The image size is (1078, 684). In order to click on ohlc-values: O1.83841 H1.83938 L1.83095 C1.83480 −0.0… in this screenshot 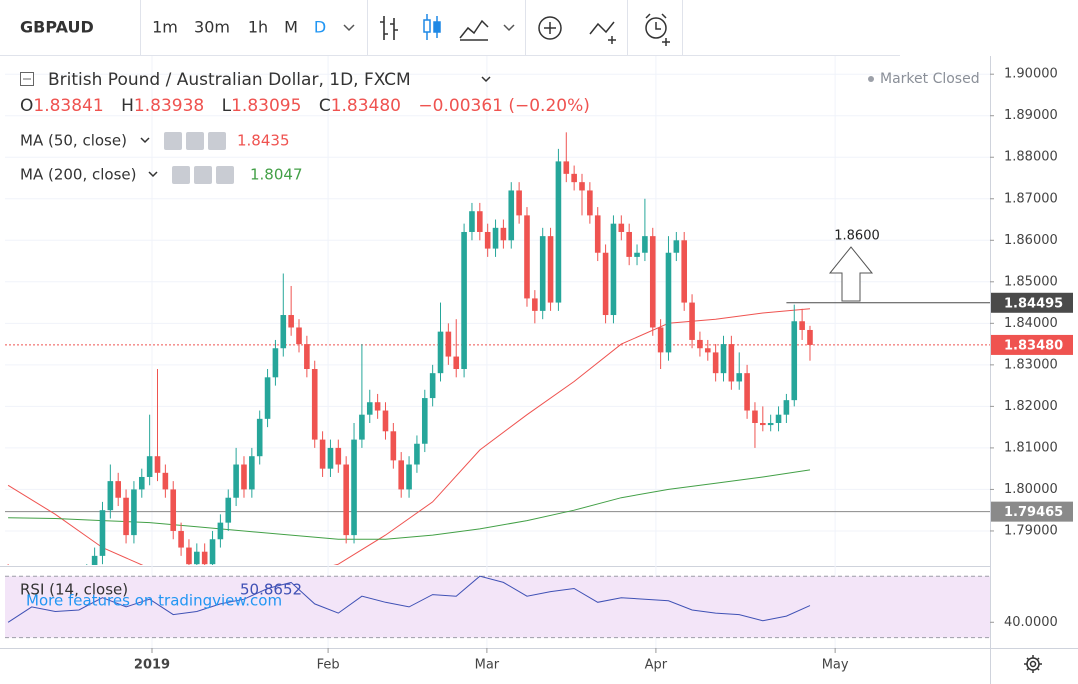, I will do `click(305, 106)`.